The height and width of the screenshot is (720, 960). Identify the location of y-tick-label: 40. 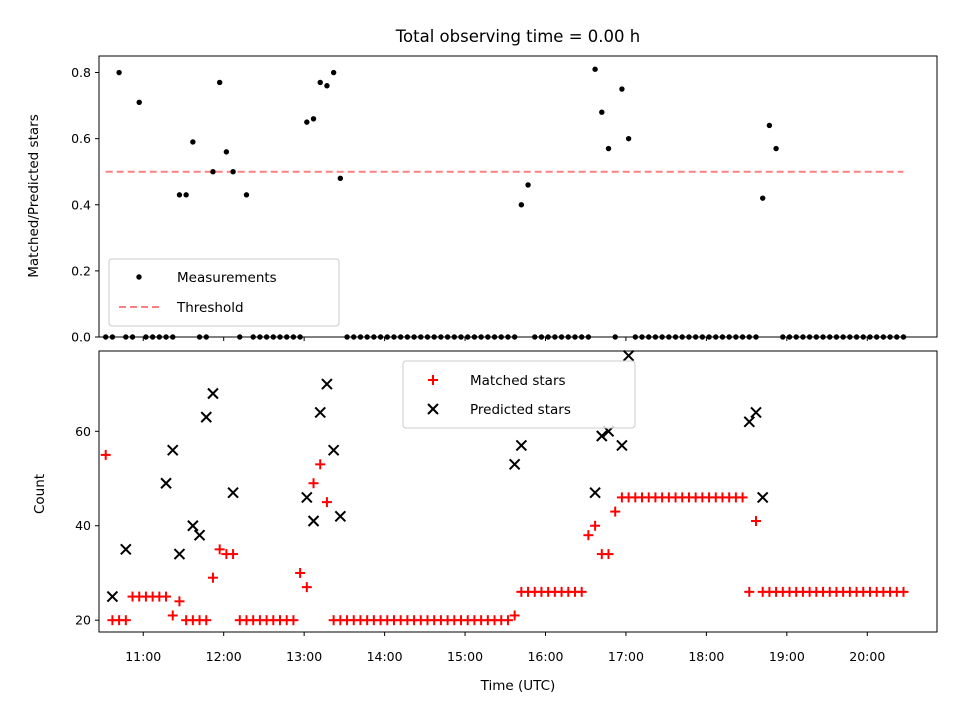
(83, 525).